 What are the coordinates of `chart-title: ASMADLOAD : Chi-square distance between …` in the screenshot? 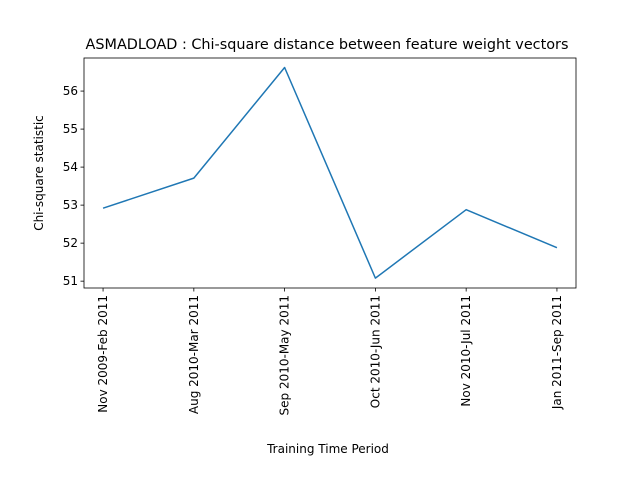 It's located at (327, 45).